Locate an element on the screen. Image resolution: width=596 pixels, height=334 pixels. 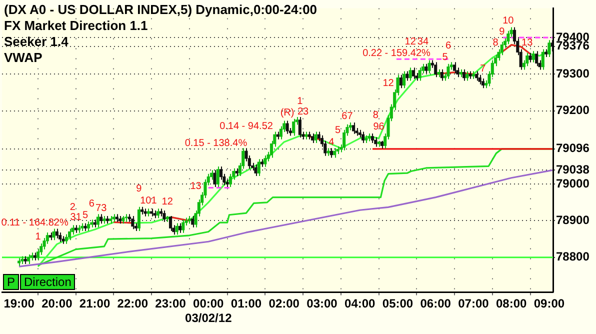
x-tick-label: 07:00 is located at coordinates (474, 303).